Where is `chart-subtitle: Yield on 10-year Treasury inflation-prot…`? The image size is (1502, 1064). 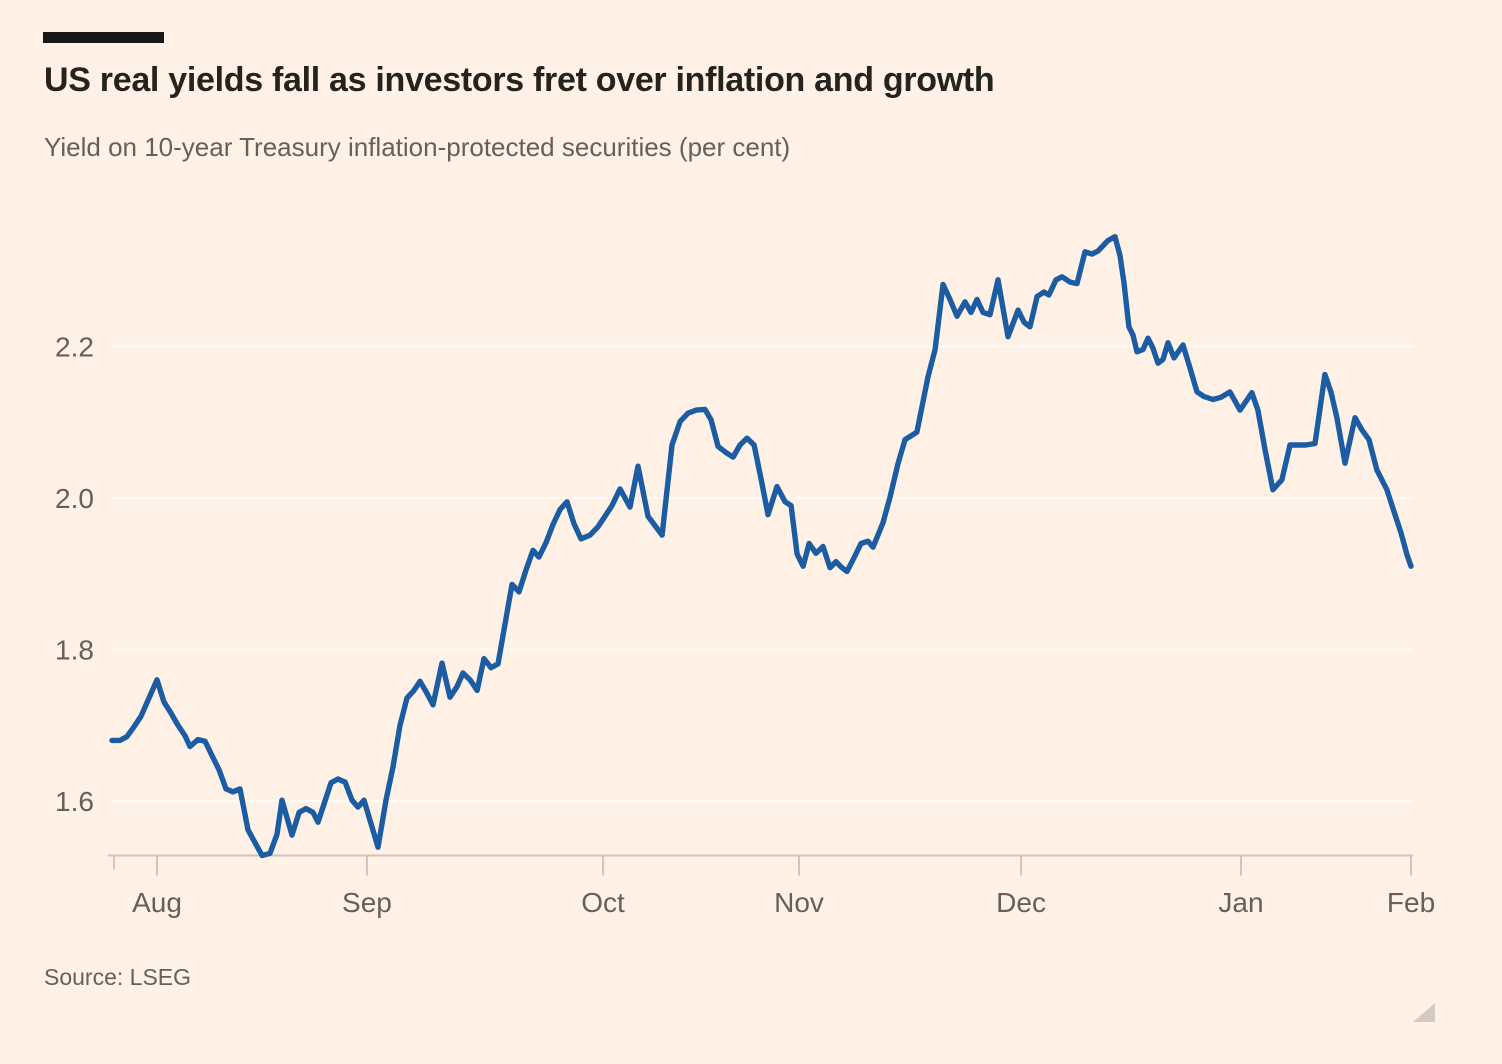
chart-subtitle: Yield on 10-year Treasury inflation-prot… is located at coordinates (417, 147).